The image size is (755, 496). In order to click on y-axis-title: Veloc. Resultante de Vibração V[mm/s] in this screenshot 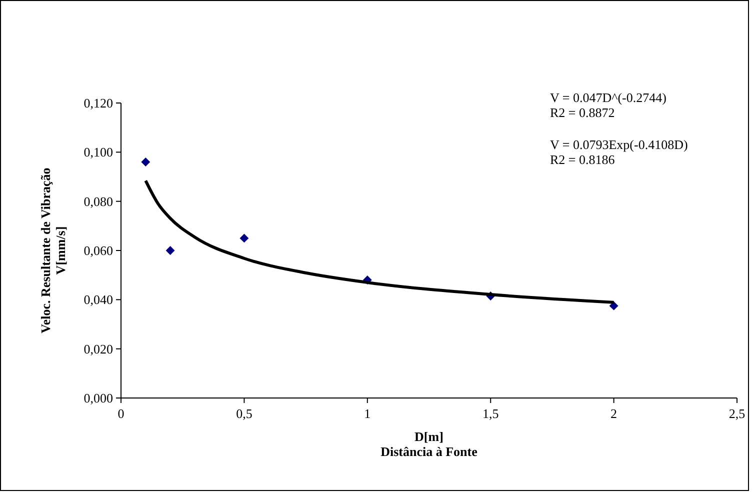, I will do `click(53, 251)`.